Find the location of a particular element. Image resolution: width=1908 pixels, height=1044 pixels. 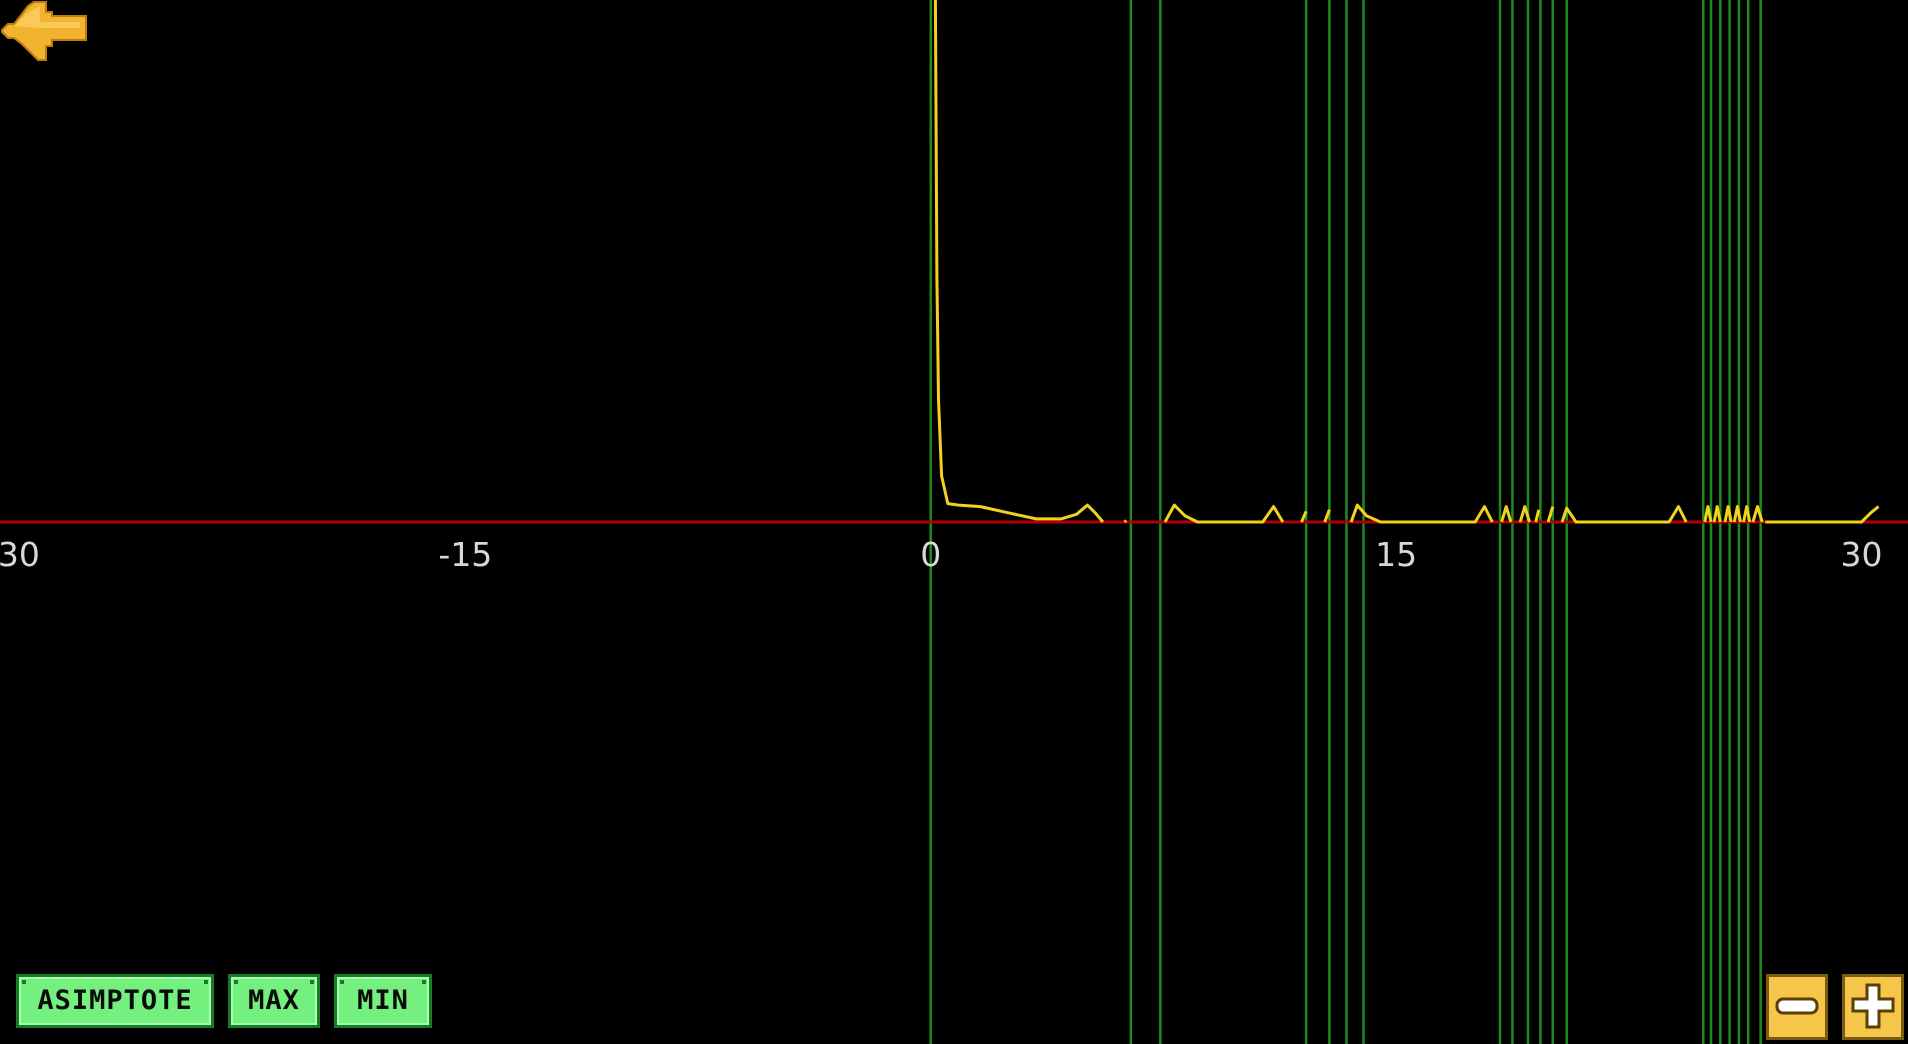

x-tick-label: 30 is located at coordinates (1861, 554).